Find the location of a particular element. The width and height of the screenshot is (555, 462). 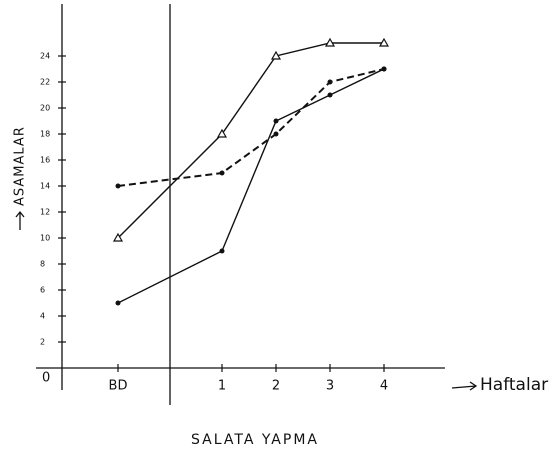

y-tick-label: 14 is located at coordinates (45, 186).